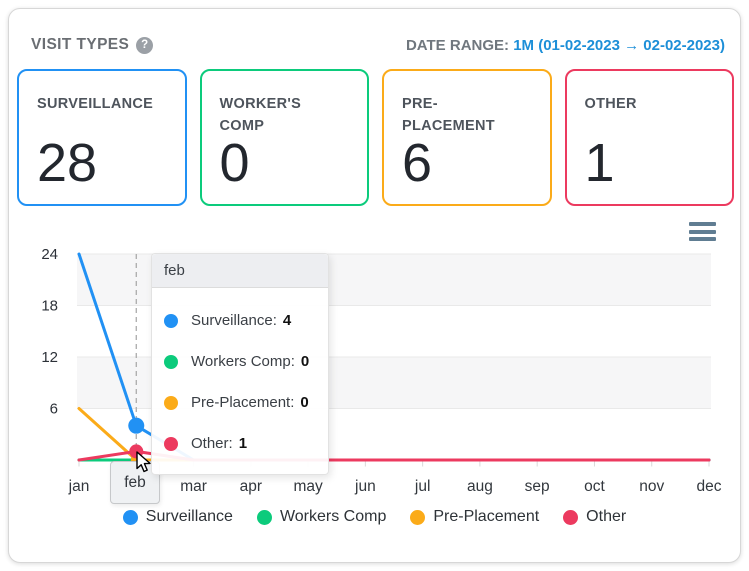  Describe the element at coordinates (594, 486) in the screenshot. I see `x-axis-tick-label: oct` at that location.